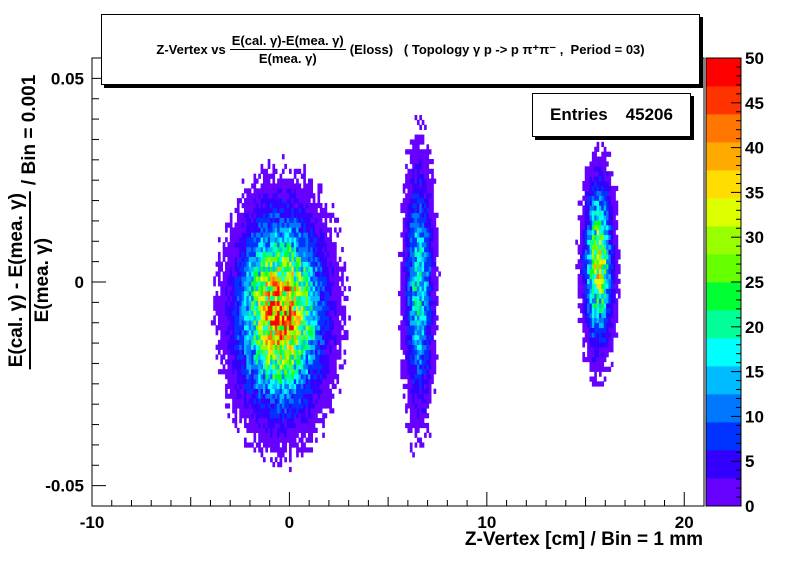  I want to click on z-tick-label: 30, so click(754, 237).